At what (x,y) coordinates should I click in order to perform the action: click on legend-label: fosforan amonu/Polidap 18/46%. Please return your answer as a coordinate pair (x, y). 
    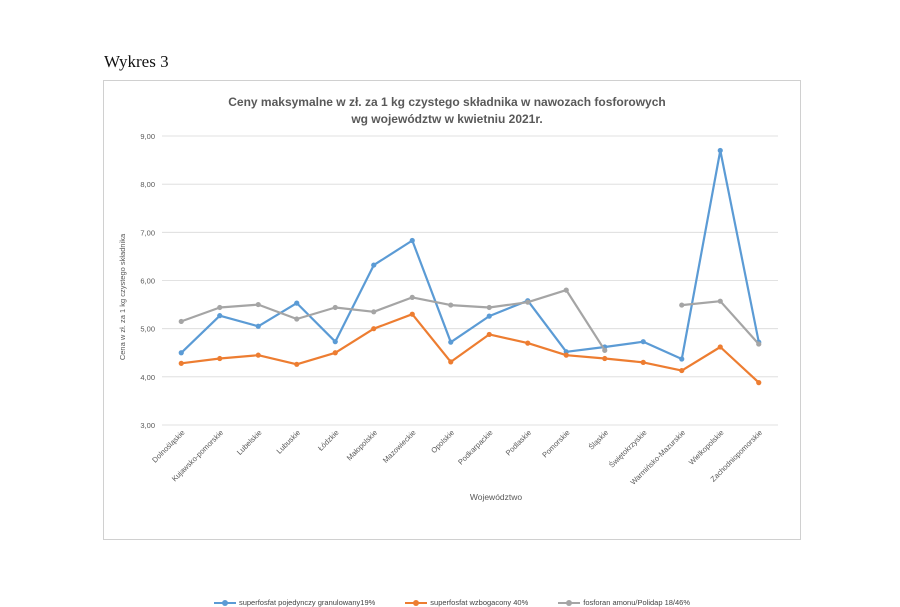
    Looking at the image, I should click on (637, 602).